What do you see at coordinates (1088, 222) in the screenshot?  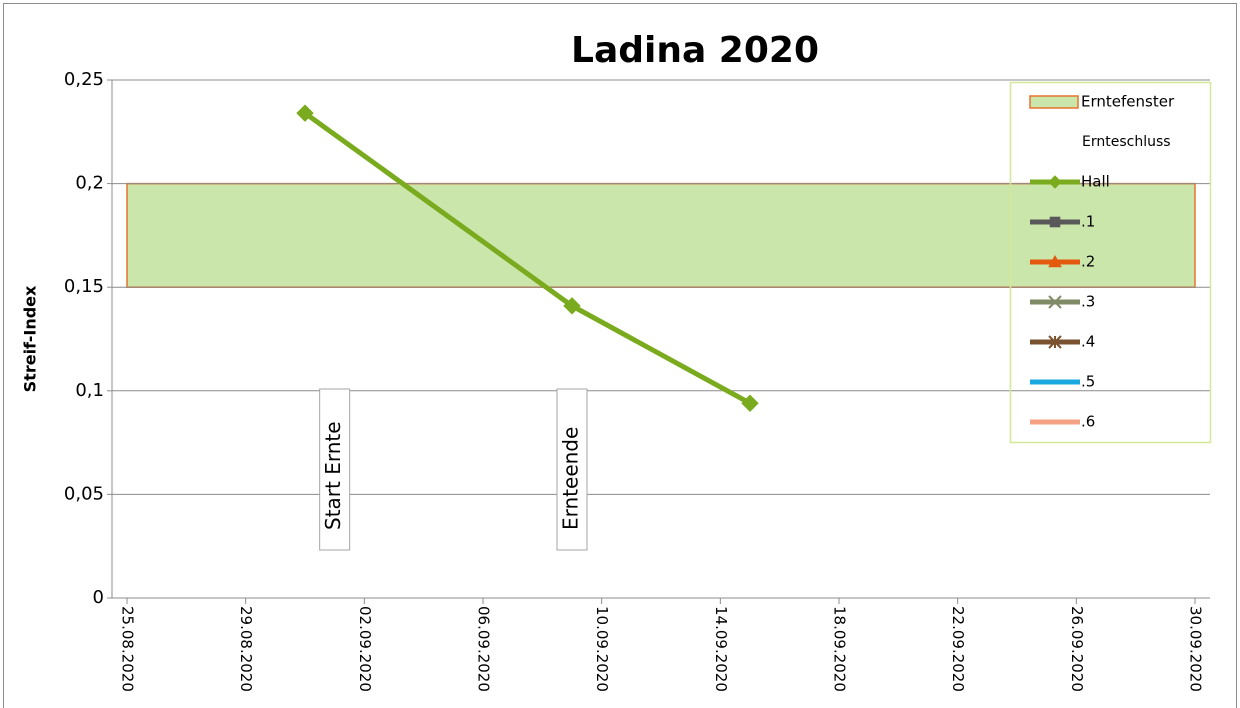 I see `legend-label: .1` at bounding box center [1088, 222].